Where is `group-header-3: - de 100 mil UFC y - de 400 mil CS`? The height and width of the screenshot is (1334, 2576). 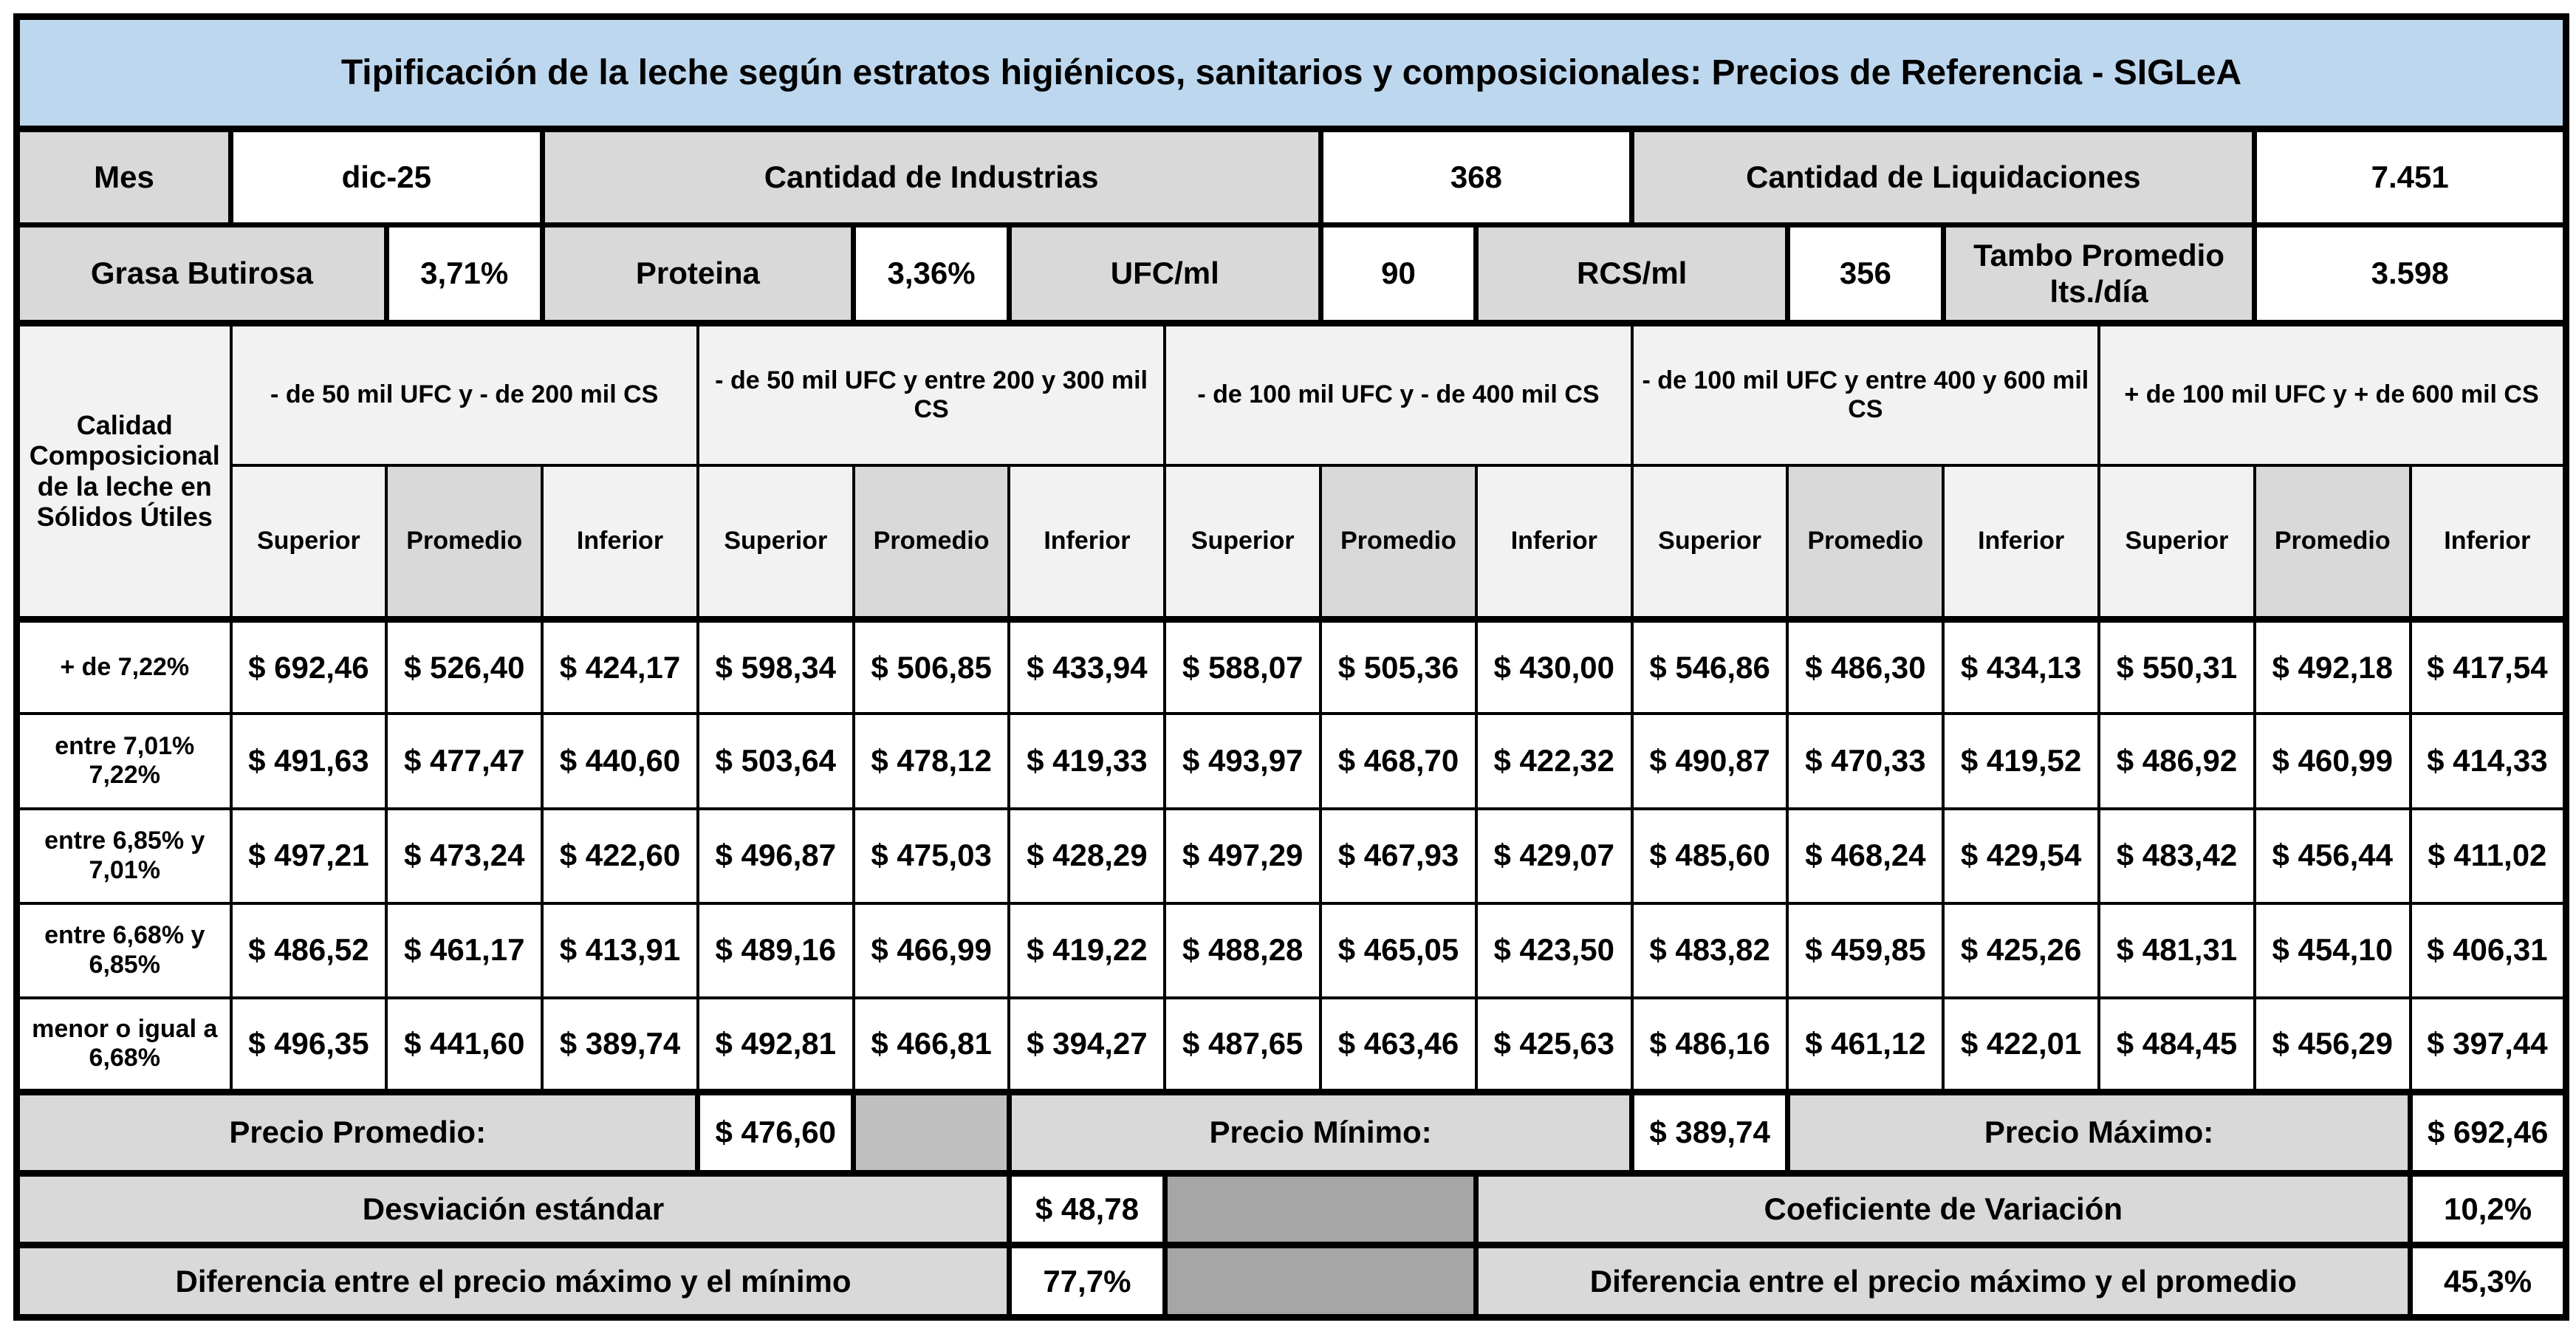
group-header-3: - de 100 mil UFC y - de 400 mil CS is located at coordinates (1398, 393).